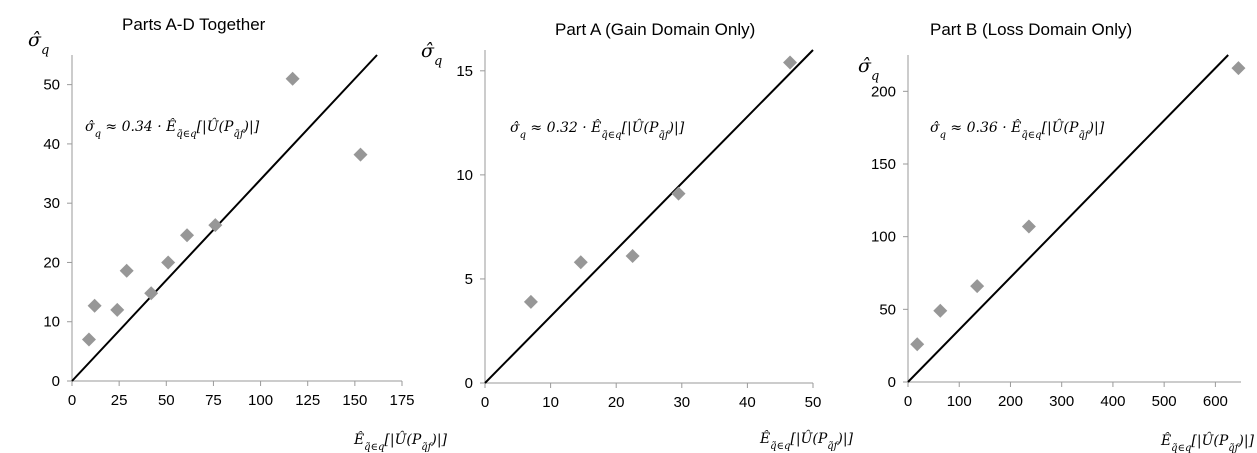  Describe the element at coordinates (1010, 401) in the screenshot. I see `x-tick-label: 200` at that location.